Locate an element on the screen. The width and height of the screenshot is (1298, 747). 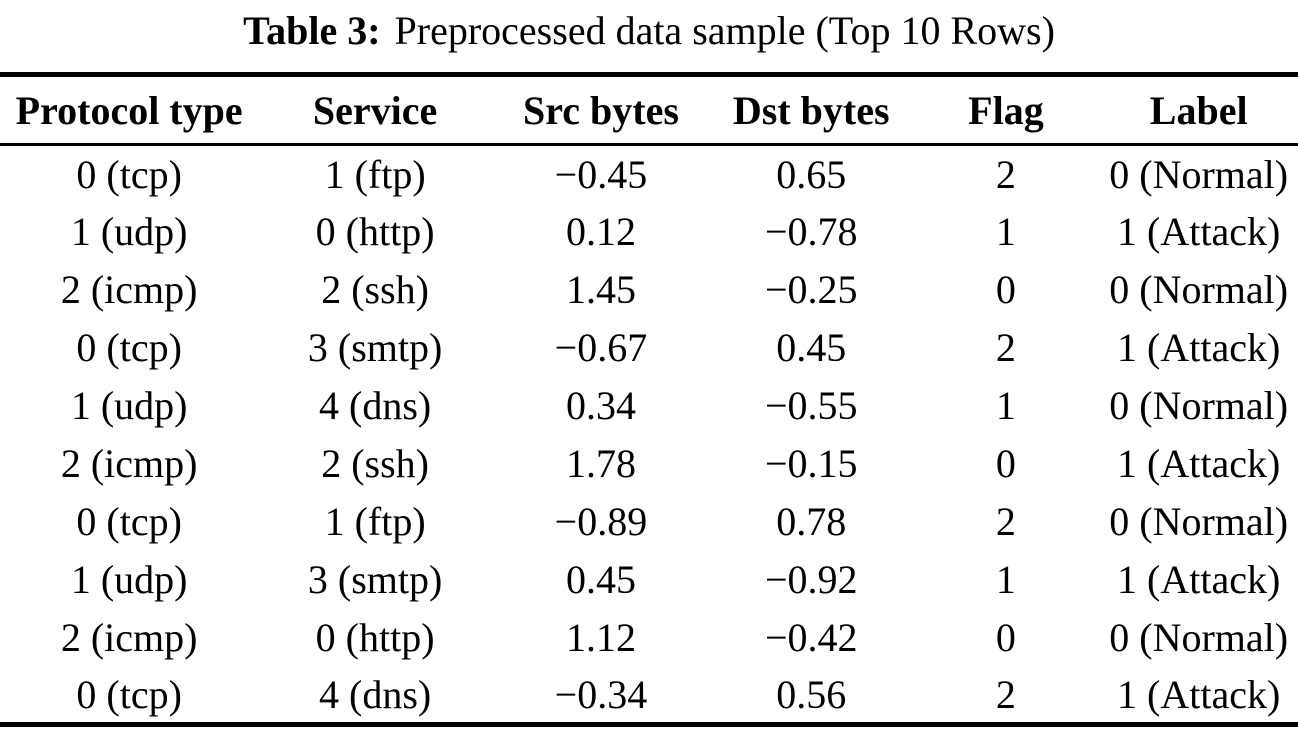
table-cell: −0.15 is located at coordinates (811, 463).